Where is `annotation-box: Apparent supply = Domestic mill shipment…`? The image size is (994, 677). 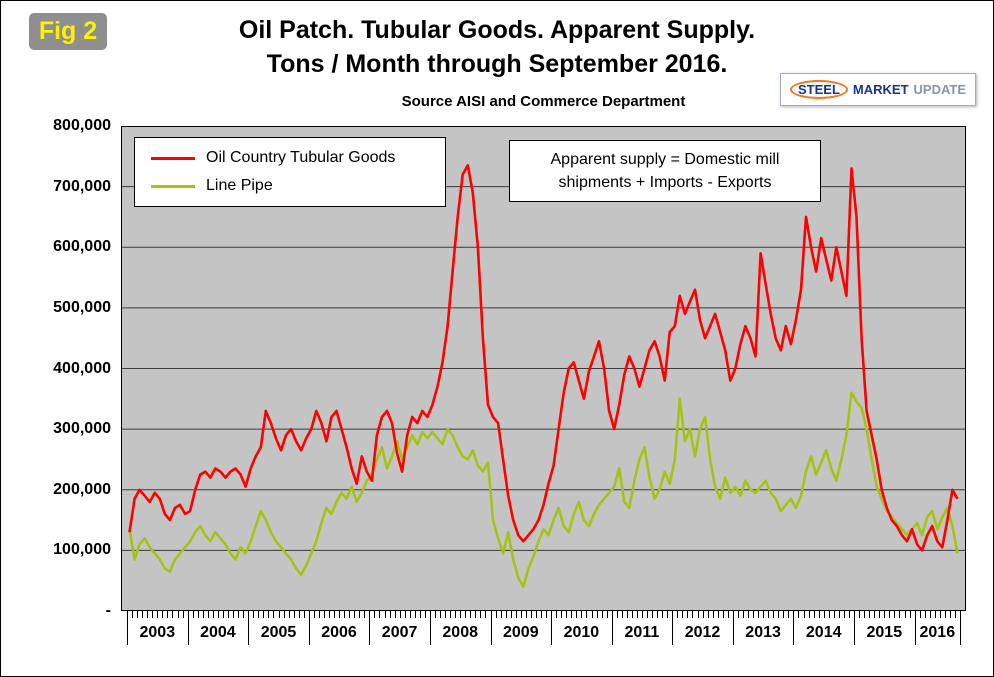
annotation-box: Apparent supply = Domestic mill shipment… is located at coordinates (665, 171).